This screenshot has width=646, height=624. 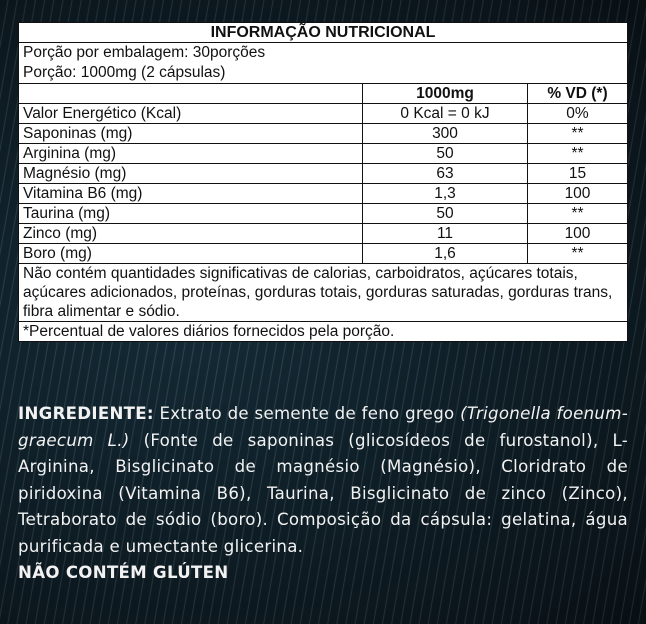 I want to click on nutrient-vd: 15, so click(x=577, y=173).